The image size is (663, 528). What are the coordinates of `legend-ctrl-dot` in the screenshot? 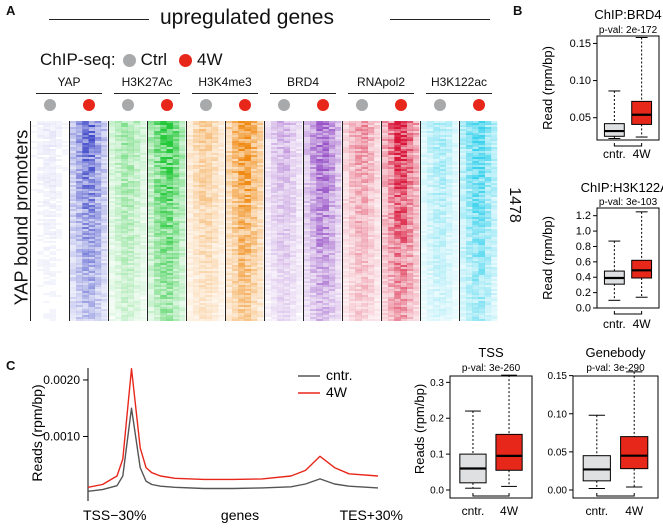 It's located at (129, 60).